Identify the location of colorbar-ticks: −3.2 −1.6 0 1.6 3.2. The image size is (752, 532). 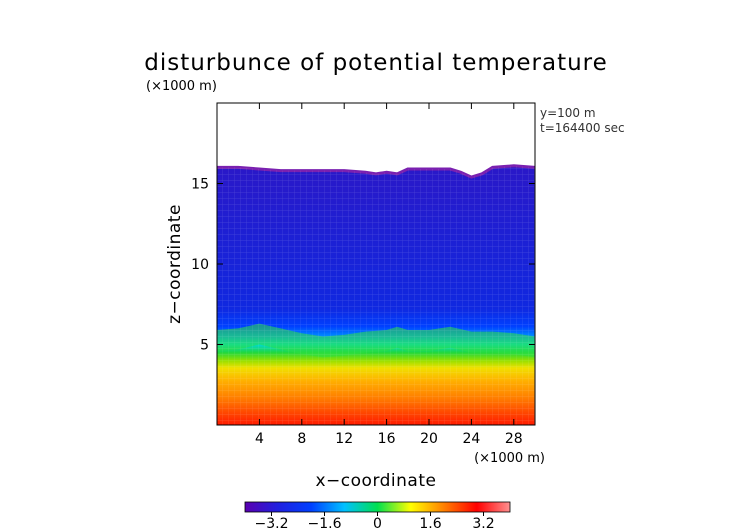
(375, 522).